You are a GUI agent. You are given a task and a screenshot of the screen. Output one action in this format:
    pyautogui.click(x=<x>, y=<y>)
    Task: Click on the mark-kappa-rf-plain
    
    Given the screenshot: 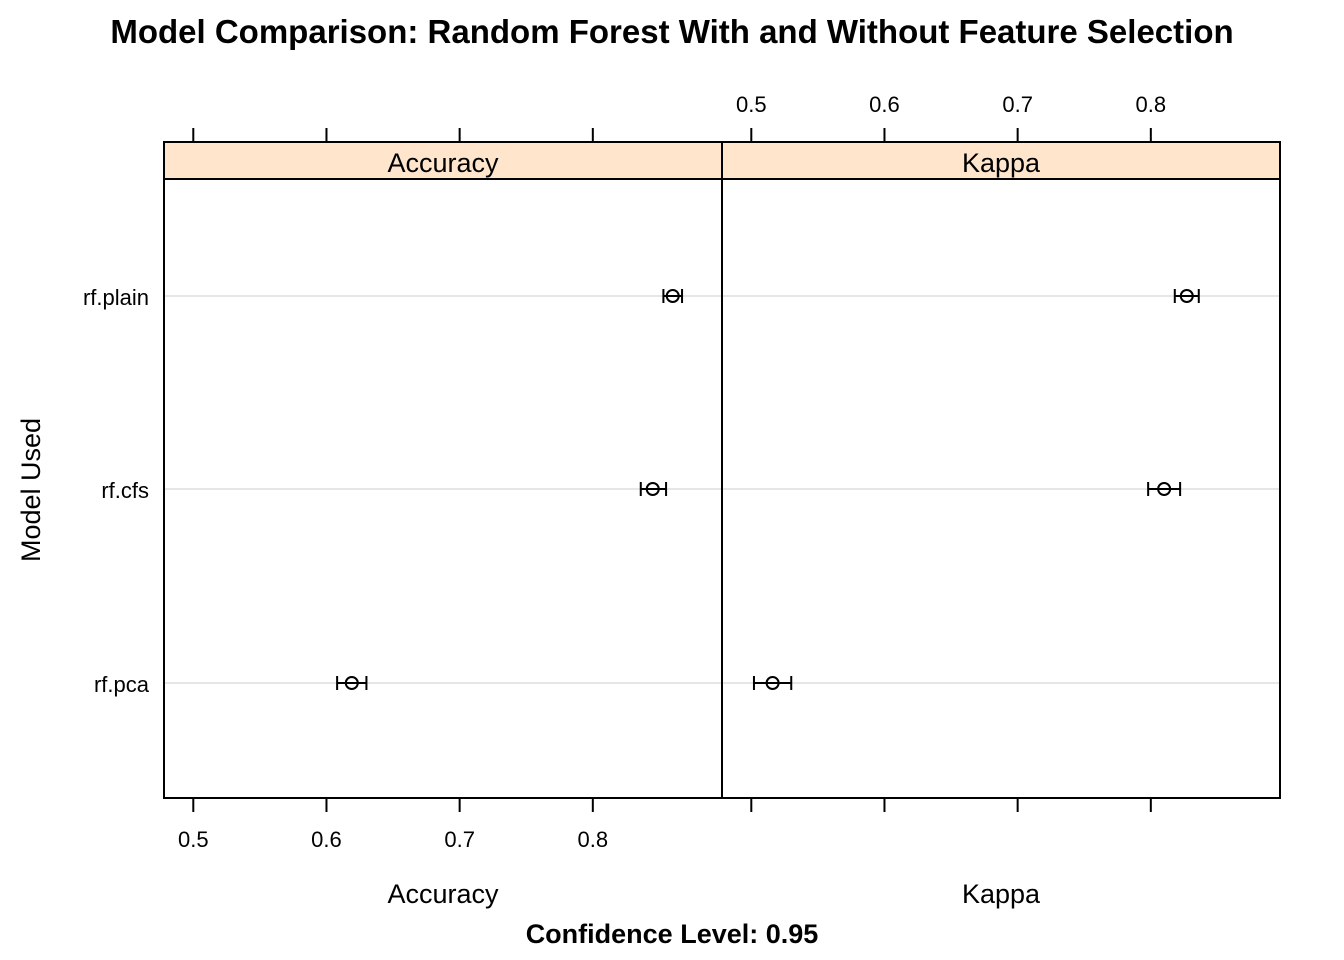 What is the action you would take?
    pyautogui.click(x=1186, y=296)
    